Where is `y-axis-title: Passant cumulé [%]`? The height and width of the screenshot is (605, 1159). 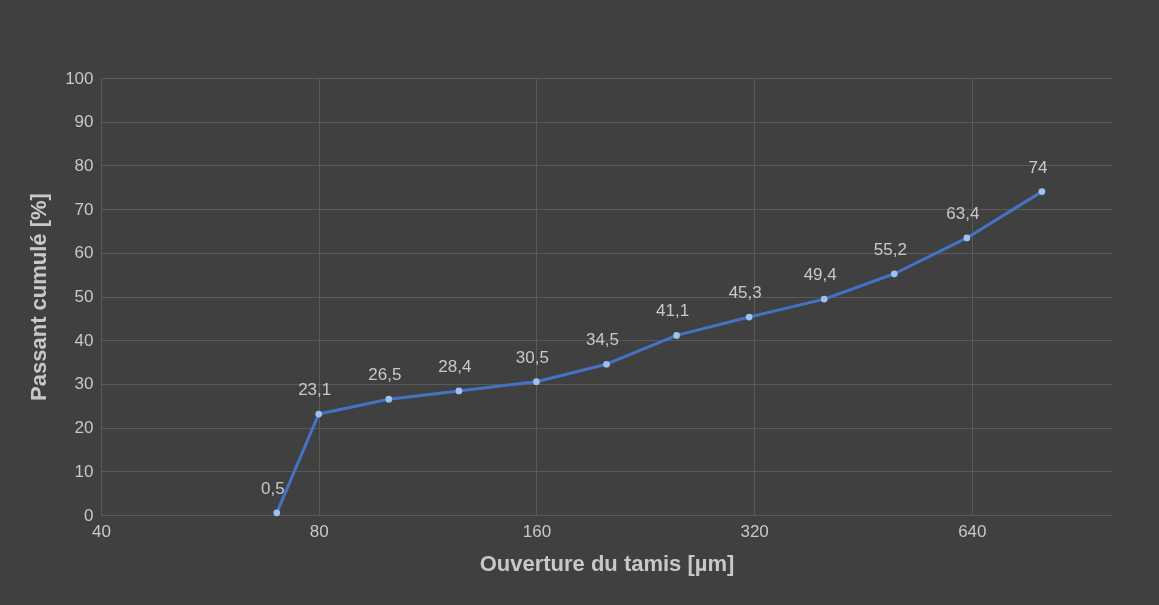
y-axis-title: Passant cumulé [%] is located at coordinates (39, 297).